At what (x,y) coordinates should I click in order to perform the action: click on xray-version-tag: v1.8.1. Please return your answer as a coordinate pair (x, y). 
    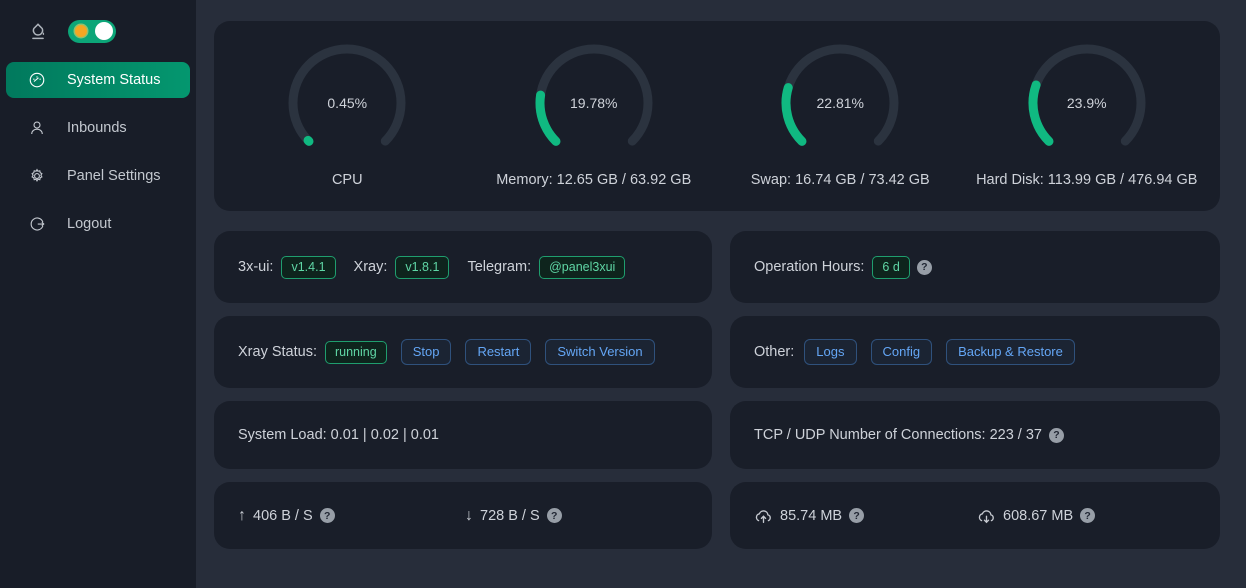
    Looking at the image, I should click on (422, 267).